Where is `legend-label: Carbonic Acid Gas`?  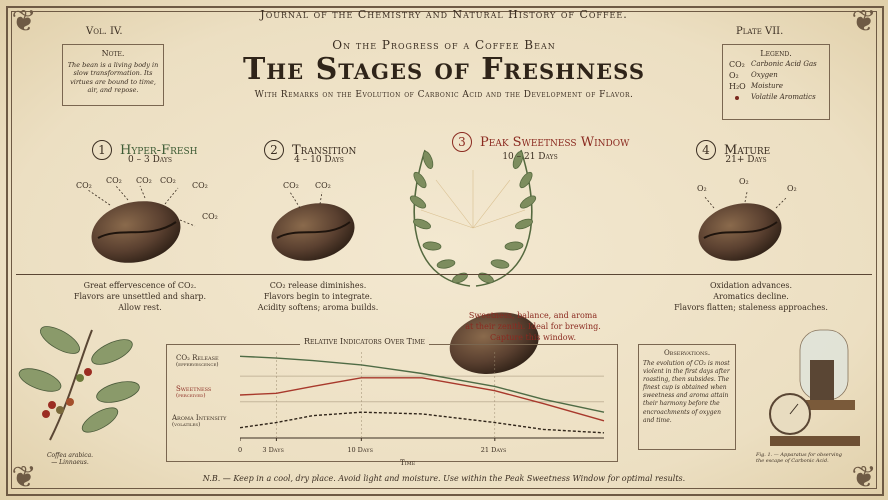 legend-label: Carbonic Acid Gas is located at coordinates (784, 64).